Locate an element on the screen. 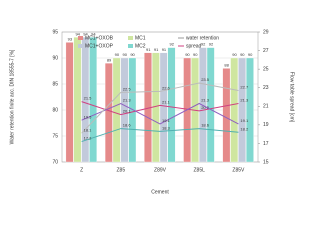 The height and width of the screenshot is (240, 320). spread-label: 18.2 is located at coordinates (244, 128).